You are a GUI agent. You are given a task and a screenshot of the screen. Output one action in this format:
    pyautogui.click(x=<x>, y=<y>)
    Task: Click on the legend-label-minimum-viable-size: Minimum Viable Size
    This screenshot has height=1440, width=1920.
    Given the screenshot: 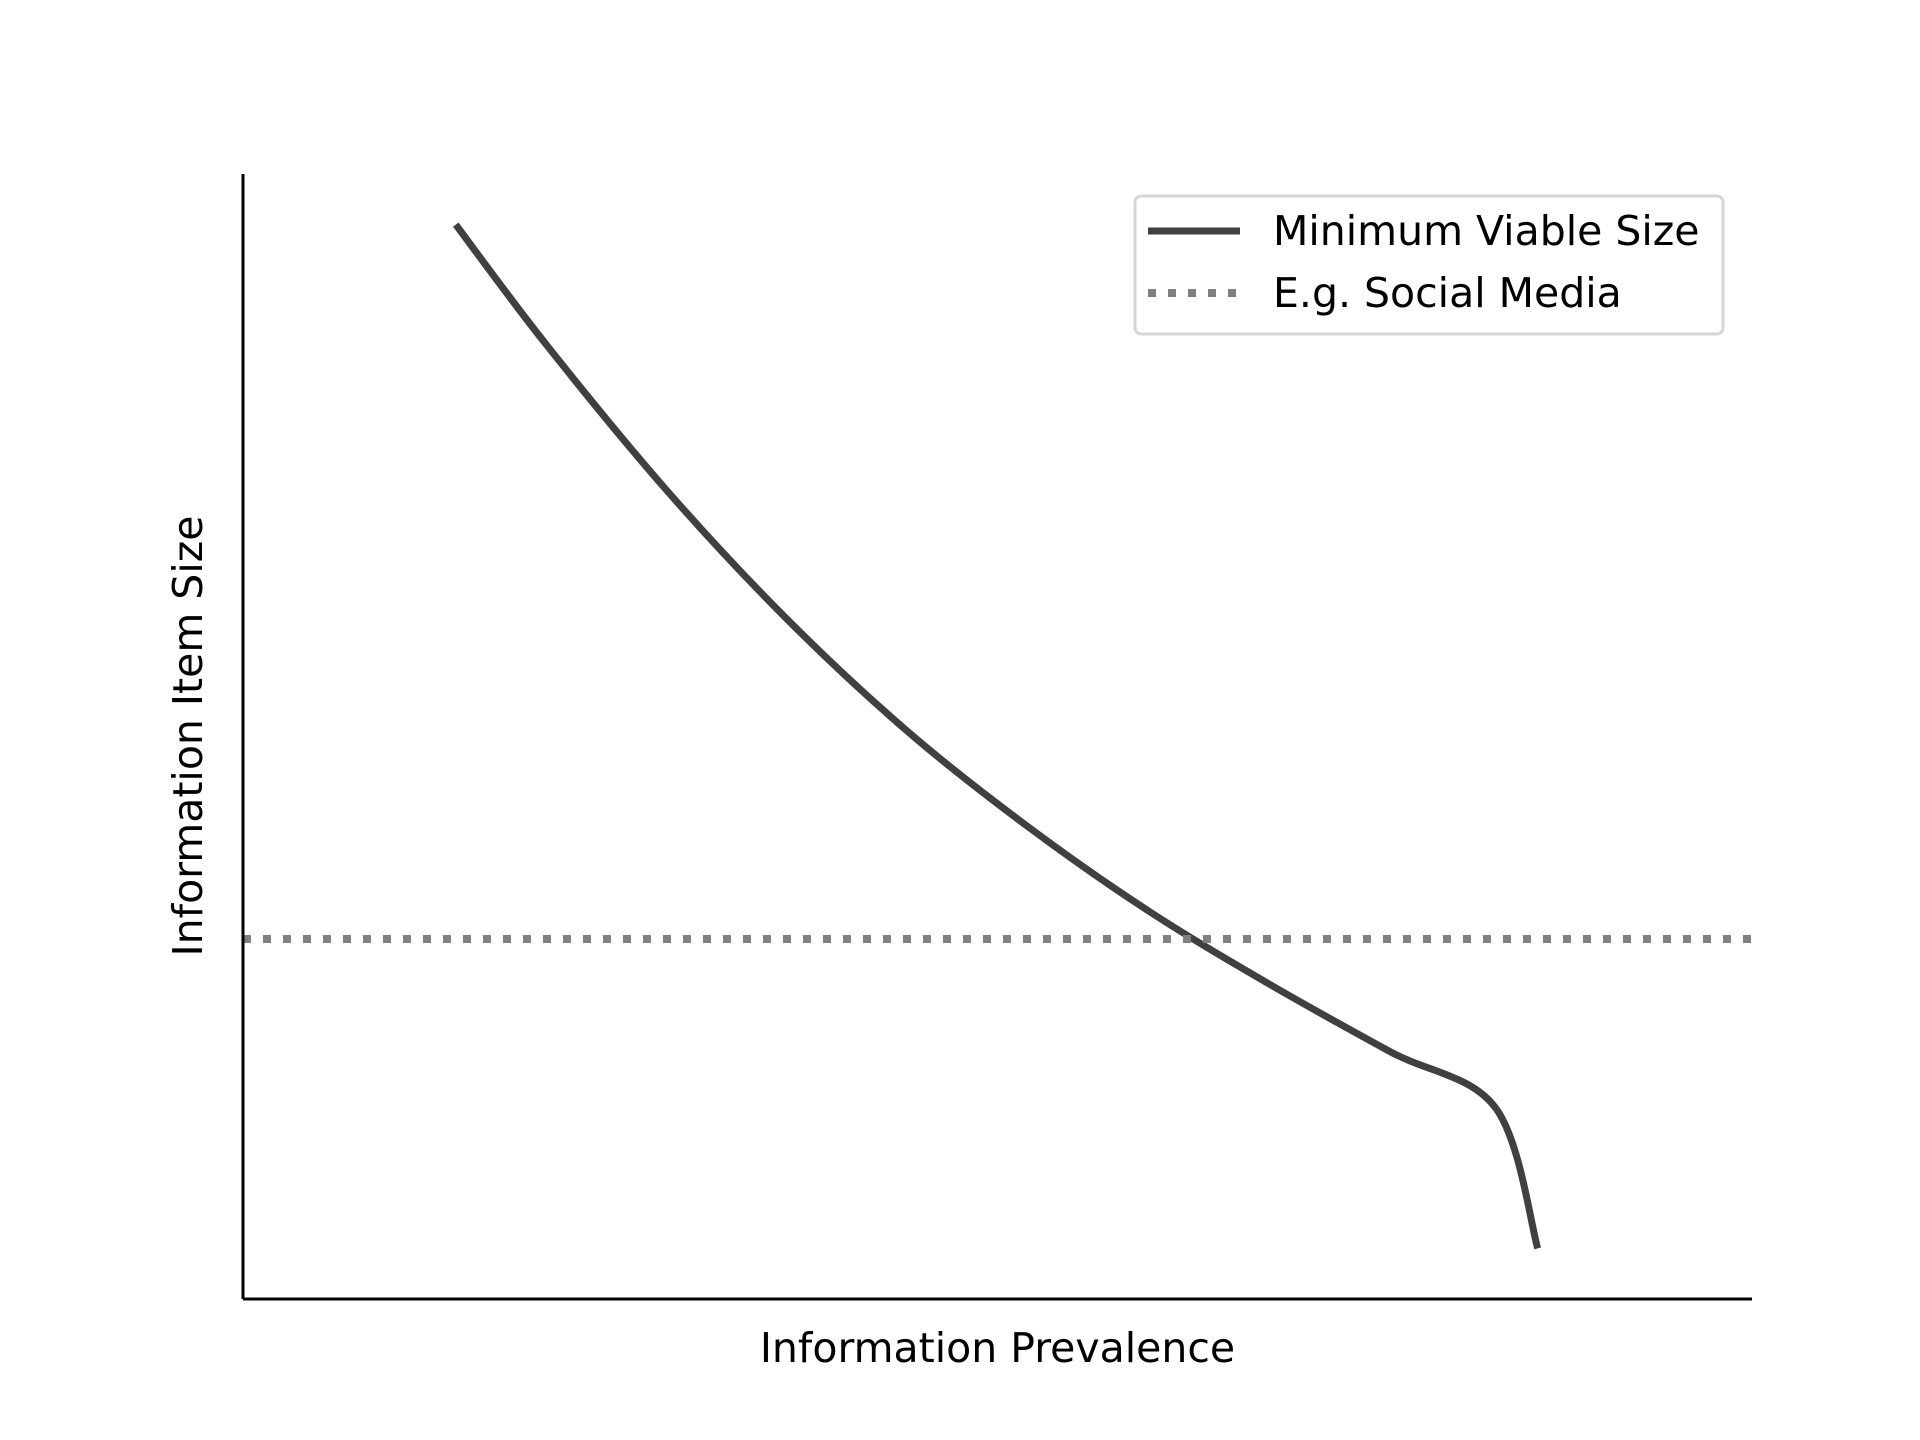 What is the action you would take?
    pyautogui.click(x=1486, y=231)
    